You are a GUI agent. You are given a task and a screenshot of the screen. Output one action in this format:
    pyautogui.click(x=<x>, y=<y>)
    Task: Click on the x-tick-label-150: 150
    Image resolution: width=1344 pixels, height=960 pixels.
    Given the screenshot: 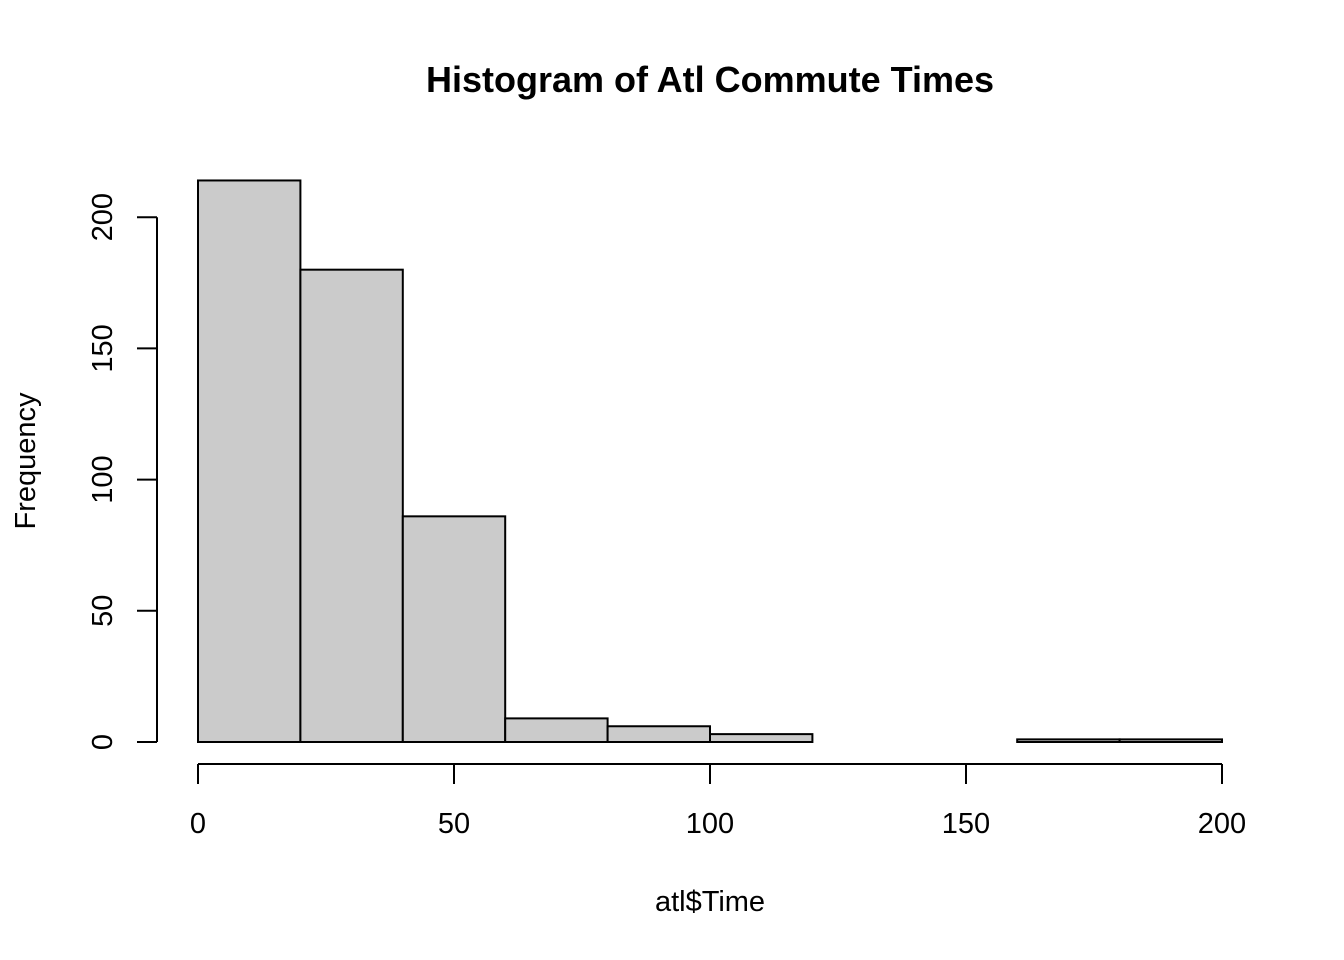 What is the action you would take?
    pyautogui.click(x=966, y=824)
    